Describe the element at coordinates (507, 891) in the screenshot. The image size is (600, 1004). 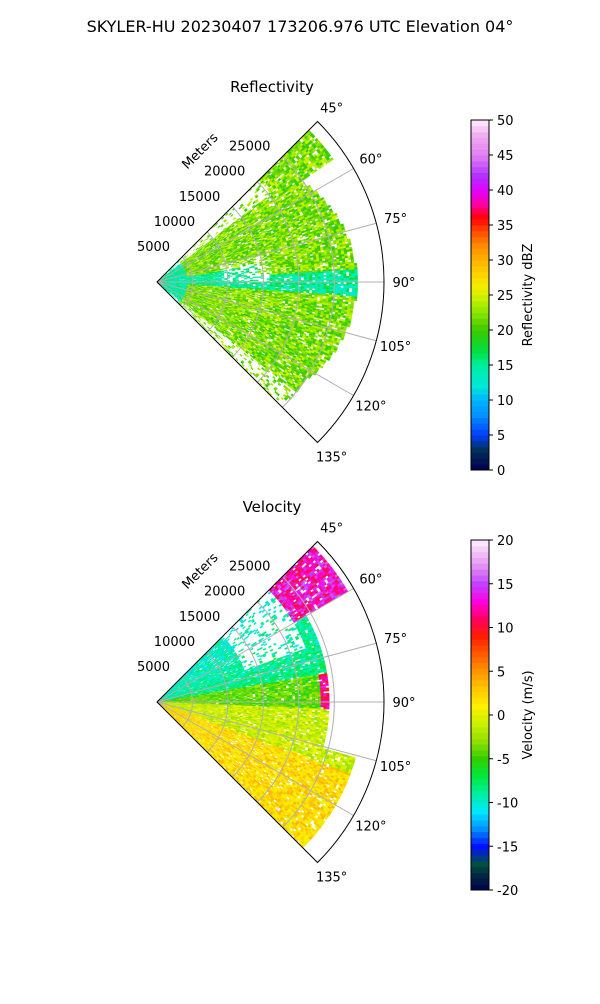
I see `velocity-colorbar-tick-label: -20` at that location.